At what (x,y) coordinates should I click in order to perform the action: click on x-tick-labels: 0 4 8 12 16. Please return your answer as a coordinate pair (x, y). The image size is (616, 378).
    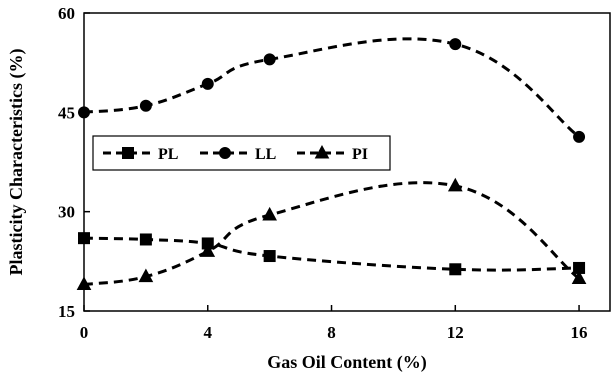
    Looking at the image, I should click on (334, 332).